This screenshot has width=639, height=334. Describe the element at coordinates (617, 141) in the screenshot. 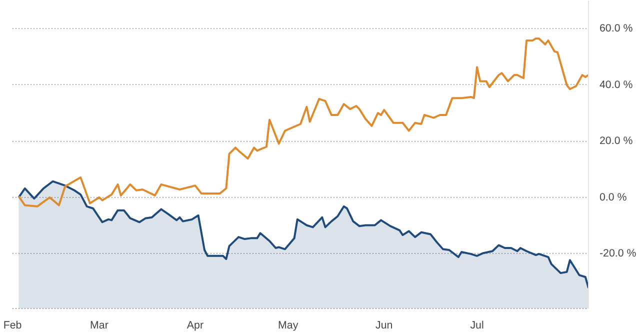

I see `y-tick-label: 20.0 %` at that location.